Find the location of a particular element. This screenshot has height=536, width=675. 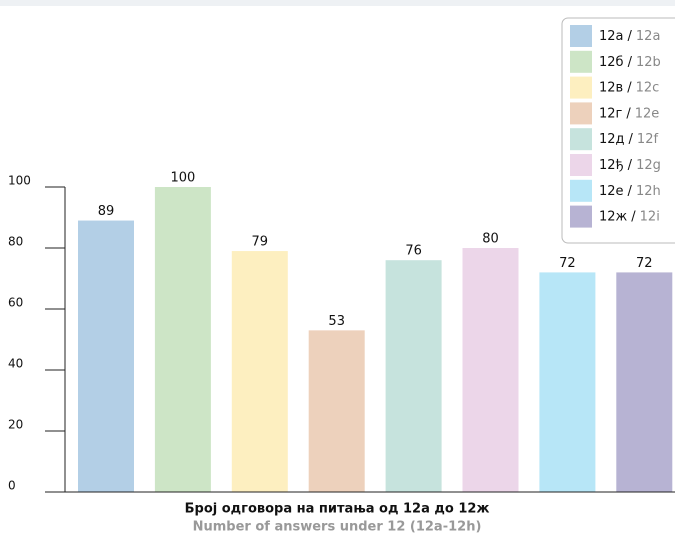

legend-name-en: 12a is located at coordinates (648, 36).